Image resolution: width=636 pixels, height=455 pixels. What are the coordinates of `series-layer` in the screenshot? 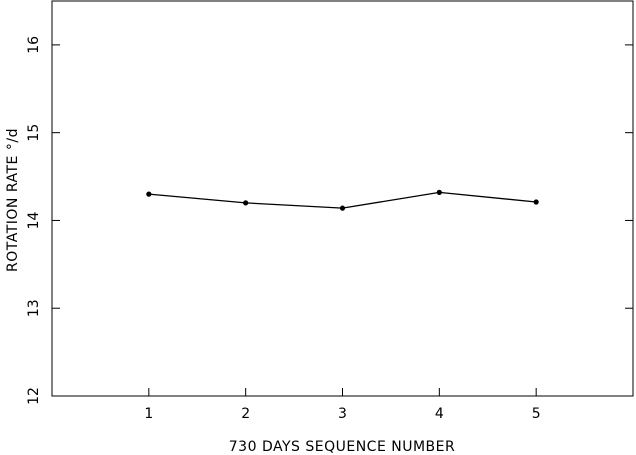 It's located at (342, 200).